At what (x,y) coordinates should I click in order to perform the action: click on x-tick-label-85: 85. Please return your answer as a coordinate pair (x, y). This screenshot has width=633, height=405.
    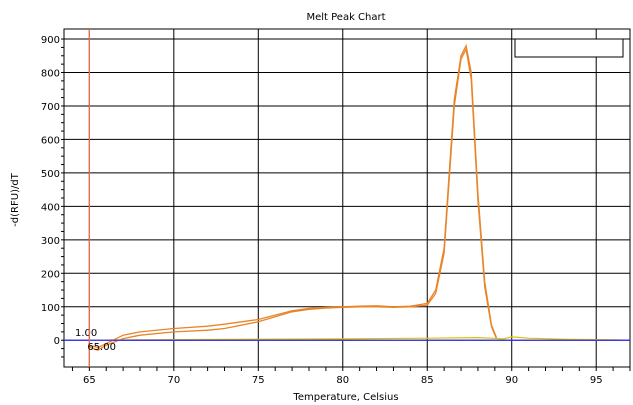
    Looking at the image, I should click on (427, 380).